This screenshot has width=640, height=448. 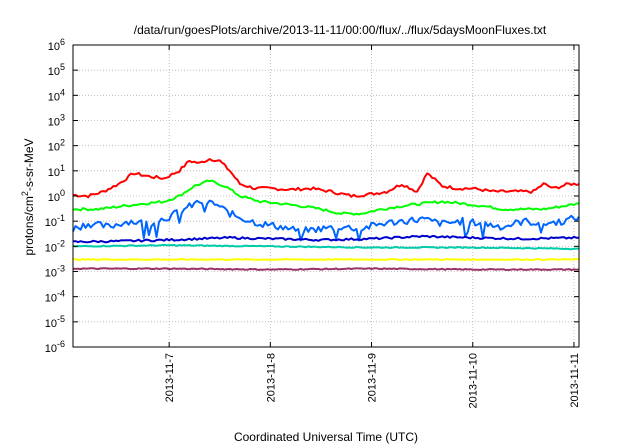 What do you see at coordinates (56, 121) in the screenshot?
I see `y-tick-label: 10³` at bounding box center [56, 121].